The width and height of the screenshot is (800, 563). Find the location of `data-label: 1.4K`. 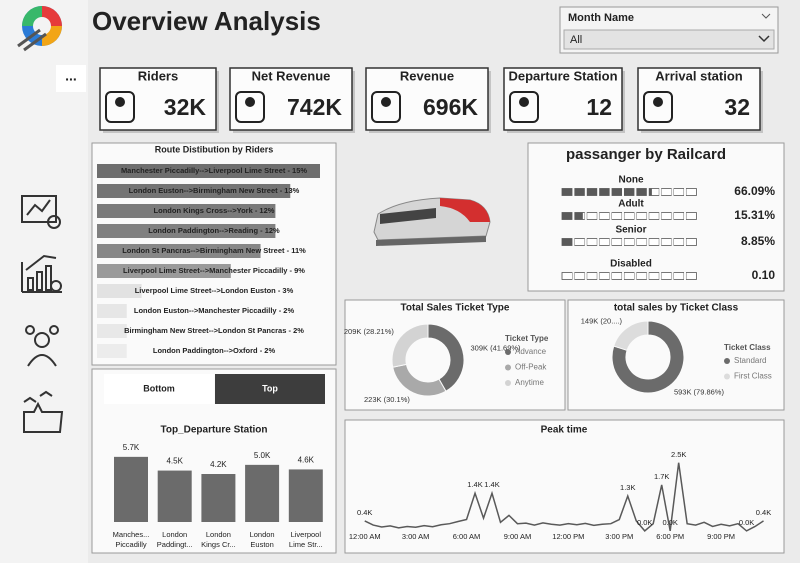

data-label: 1.4K is located at coordinates (491, 484).